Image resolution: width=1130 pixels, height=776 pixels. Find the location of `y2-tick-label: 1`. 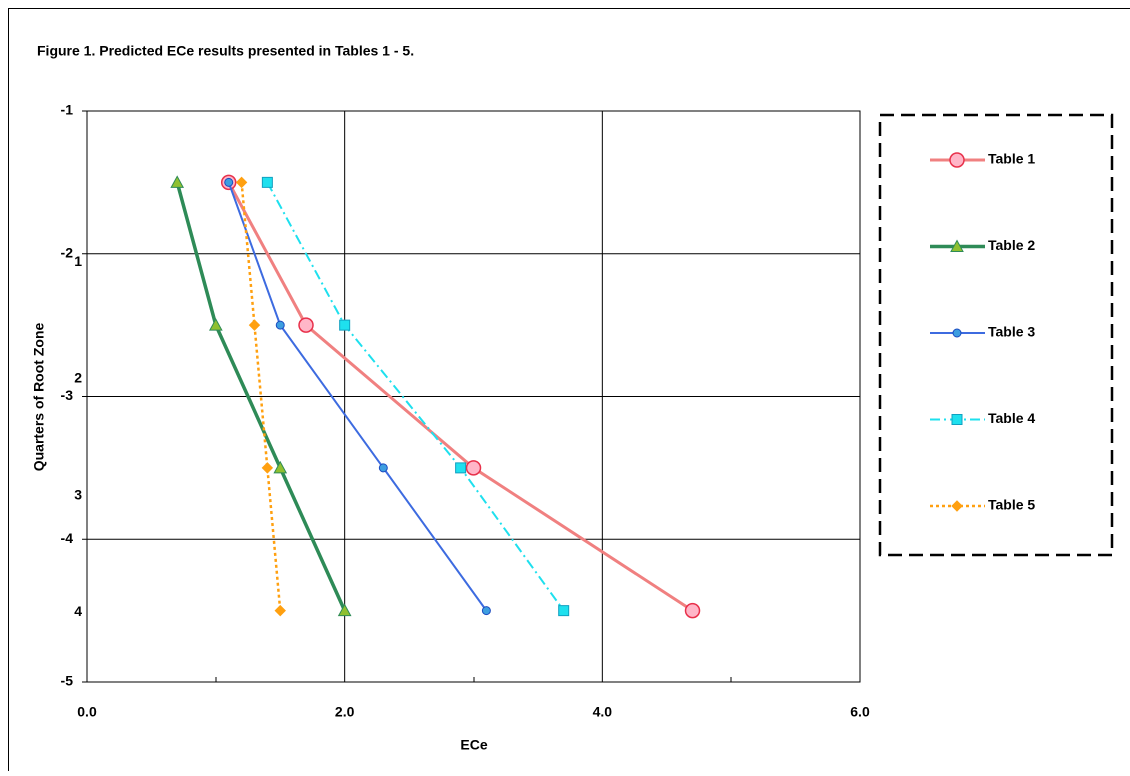

y2-tick-label: 1 is located at coordinates (78, 261).